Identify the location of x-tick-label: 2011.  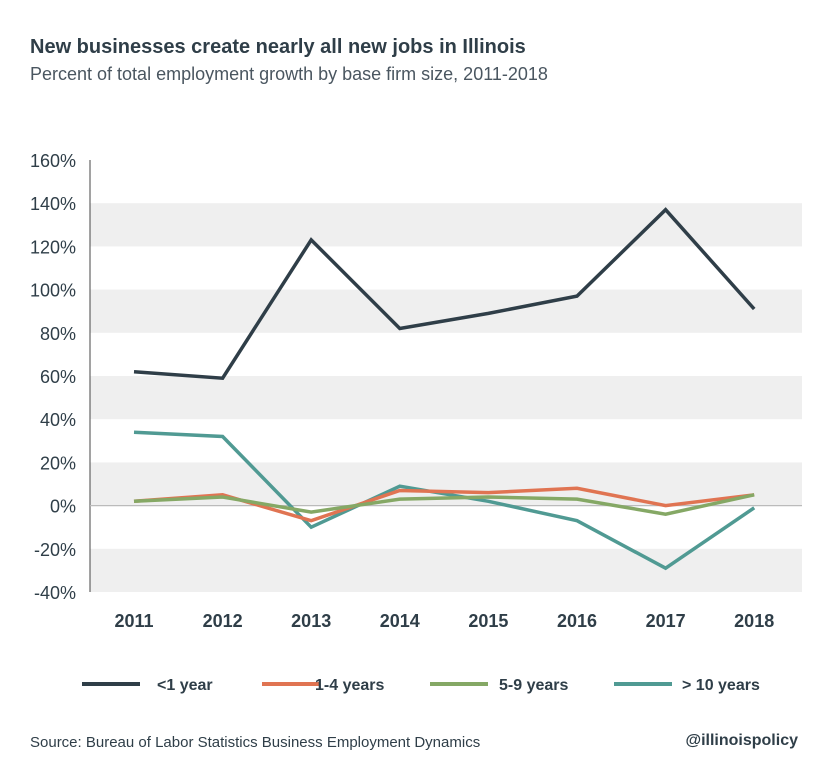
(133, 621).